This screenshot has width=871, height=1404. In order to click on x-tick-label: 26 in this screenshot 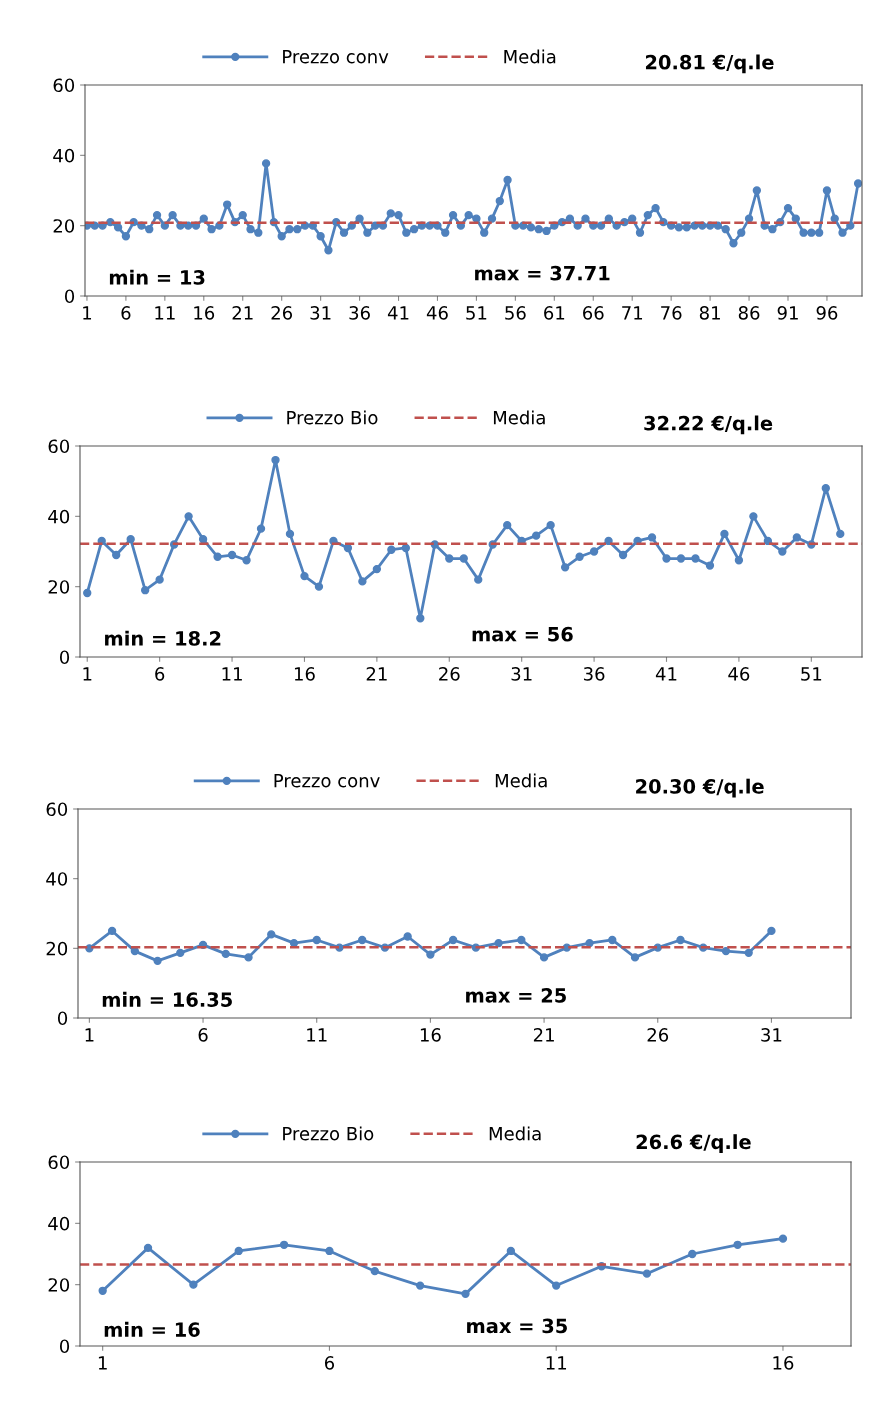, I will do `click(282, 313)`.